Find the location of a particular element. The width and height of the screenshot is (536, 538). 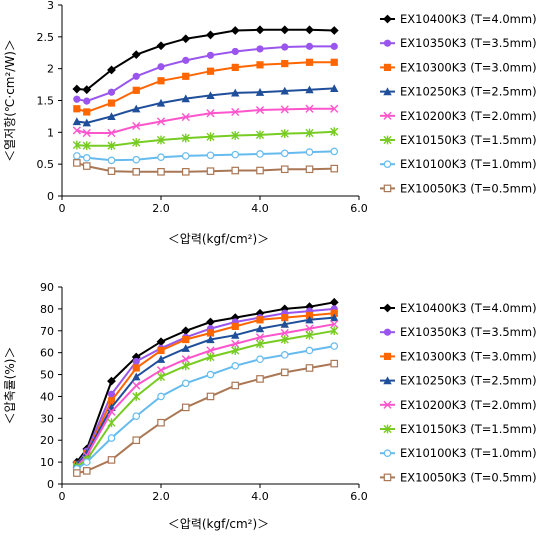

legend-label: EX10250K3 (T=2.5mm) is located at coordinates (468, 381).